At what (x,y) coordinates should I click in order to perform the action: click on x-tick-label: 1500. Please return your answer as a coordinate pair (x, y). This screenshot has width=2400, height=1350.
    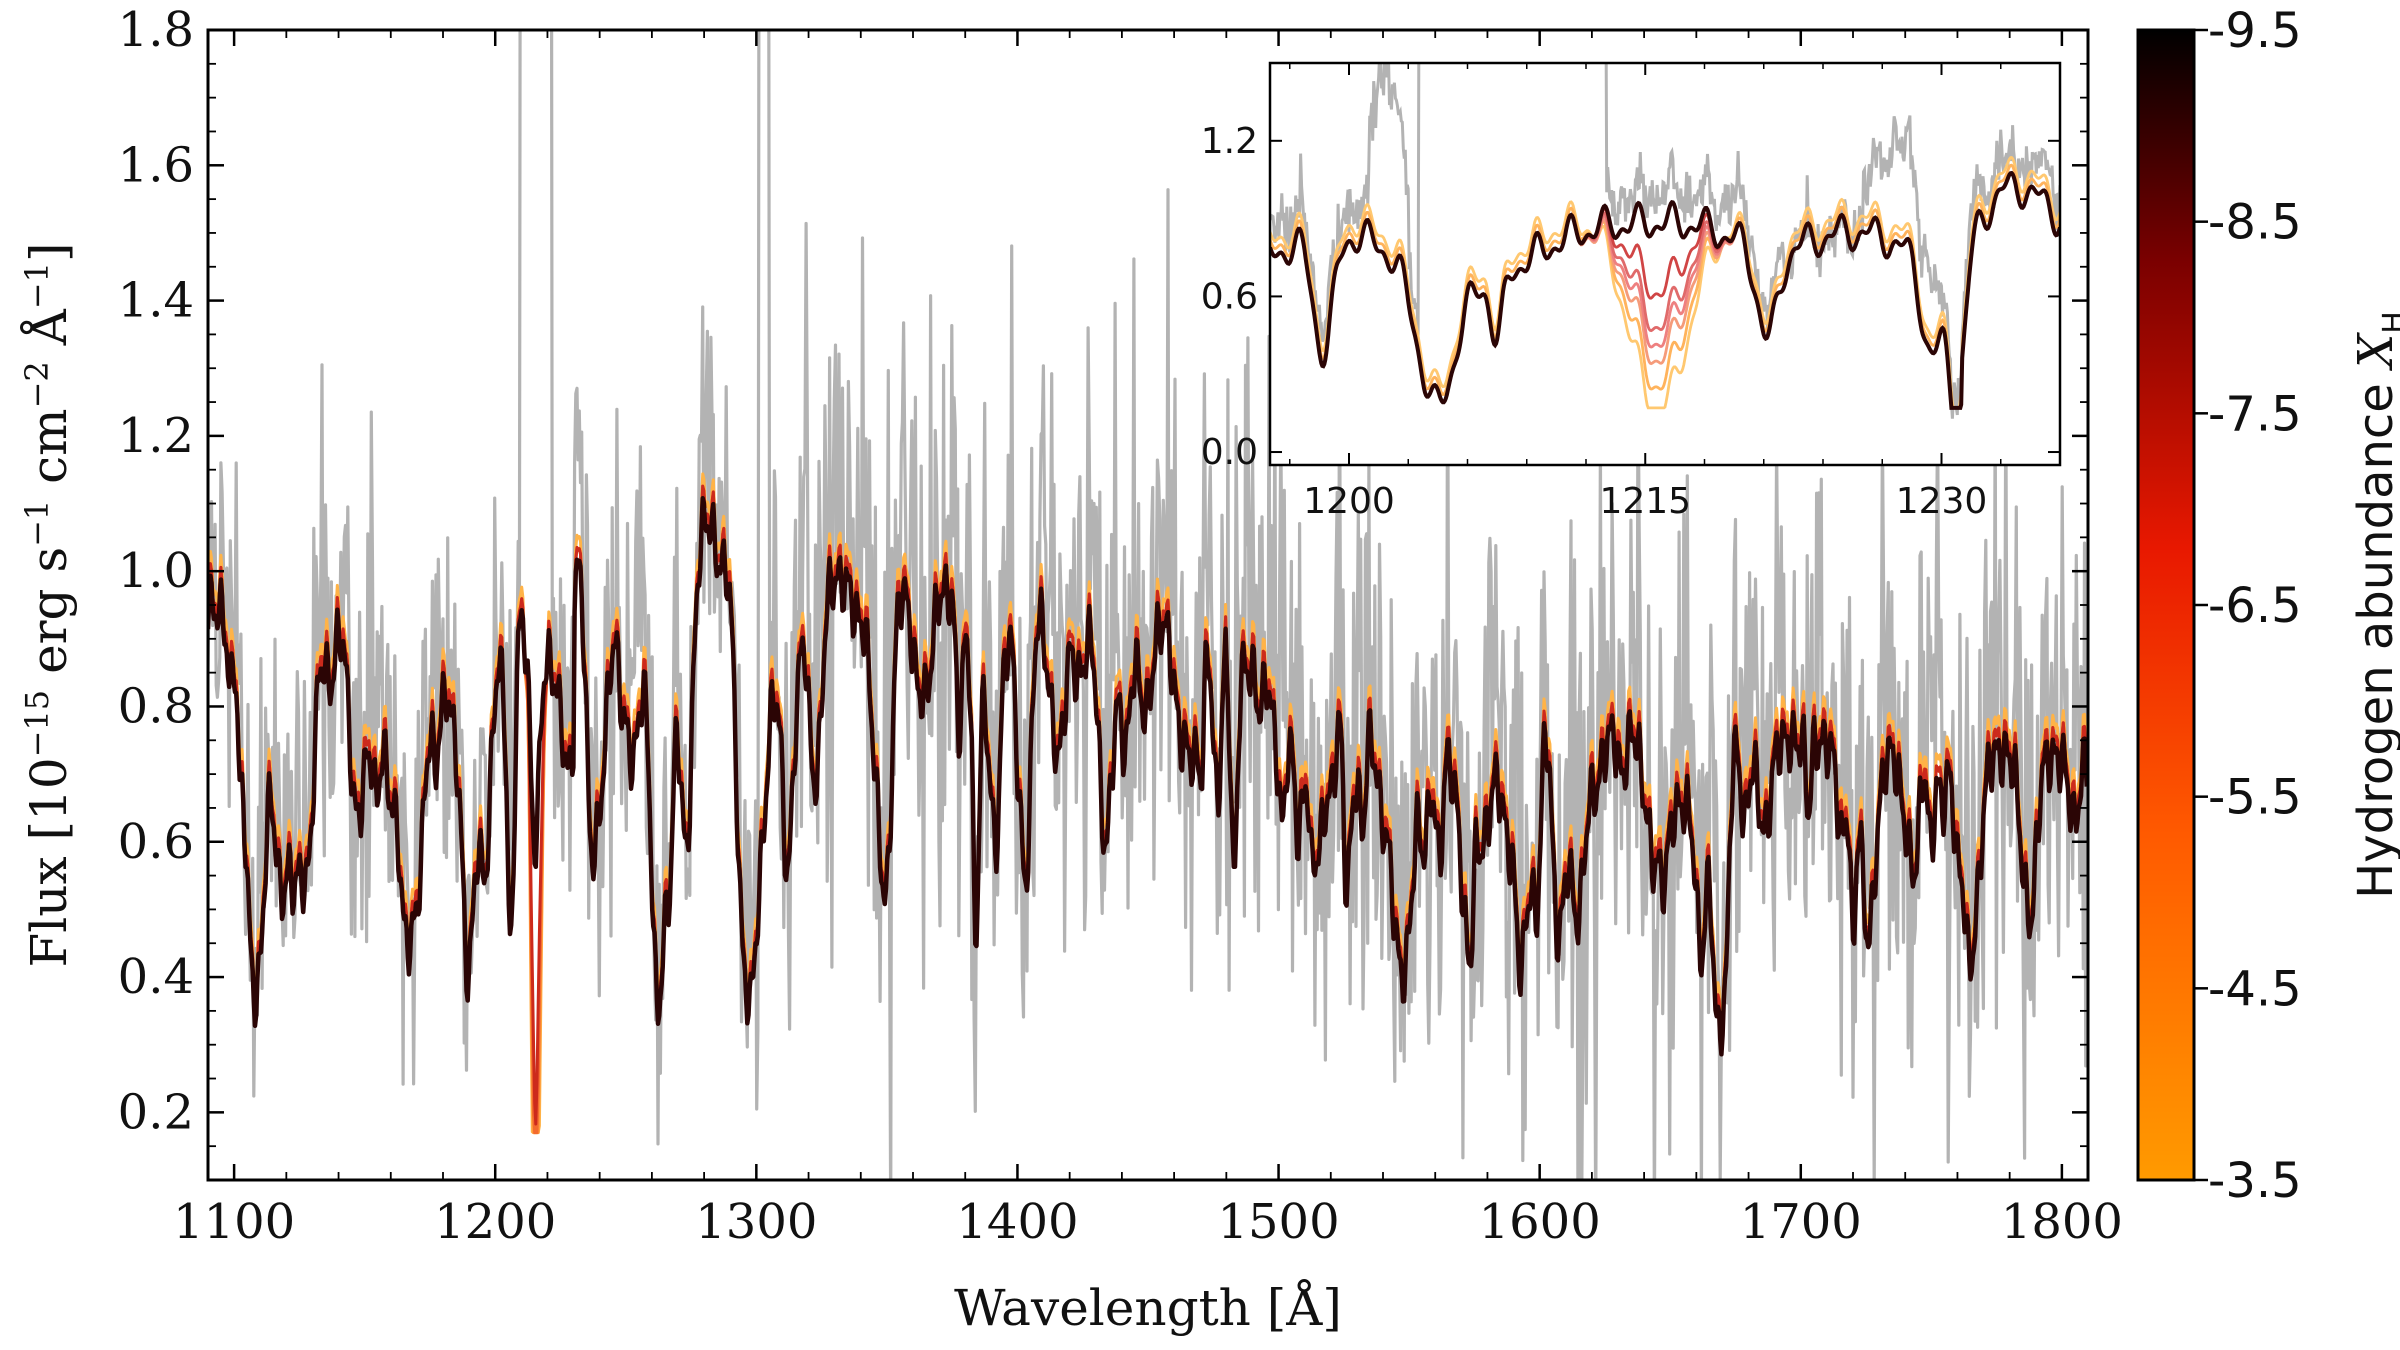
    Looking at the image, I should click on (1278, 1222).